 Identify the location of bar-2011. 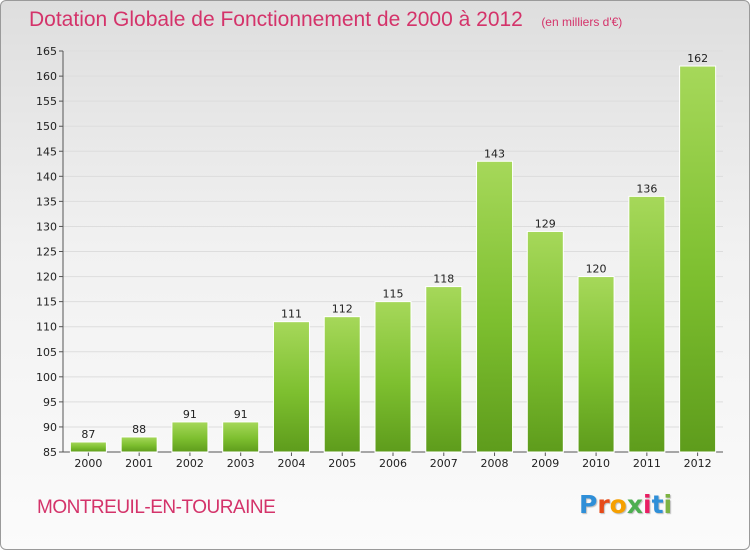
(647, 324).